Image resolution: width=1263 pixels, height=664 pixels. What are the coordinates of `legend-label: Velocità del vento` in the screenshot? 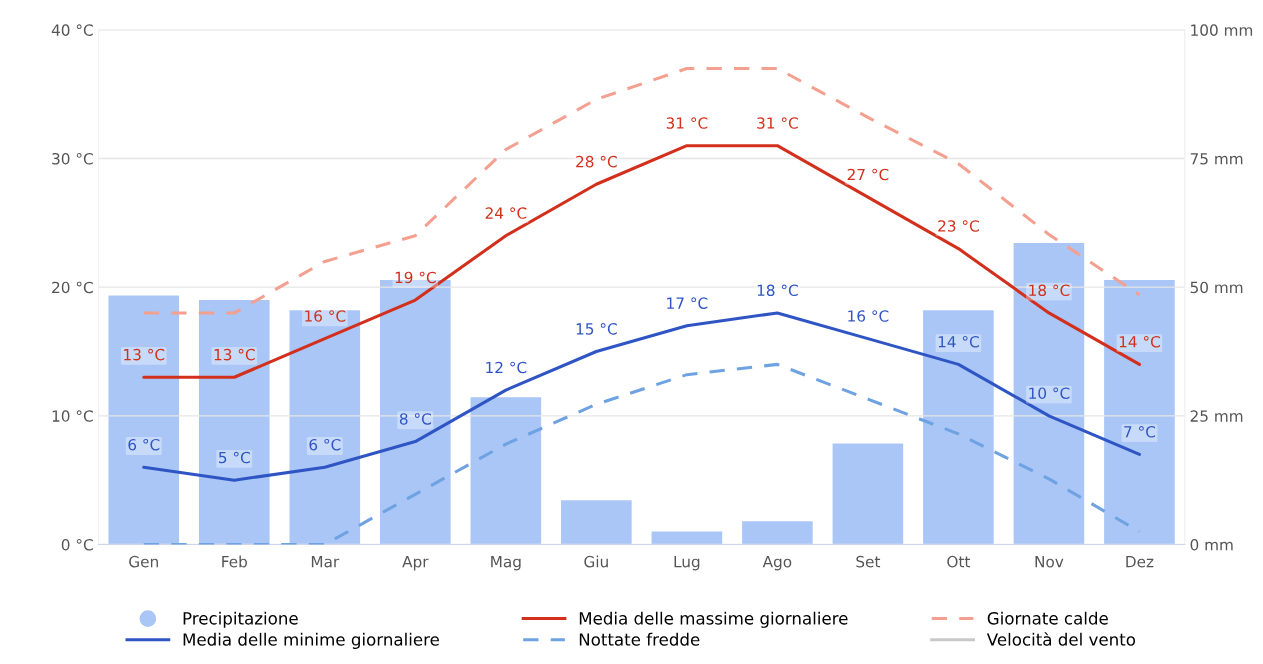 It's located at (1061, 639).